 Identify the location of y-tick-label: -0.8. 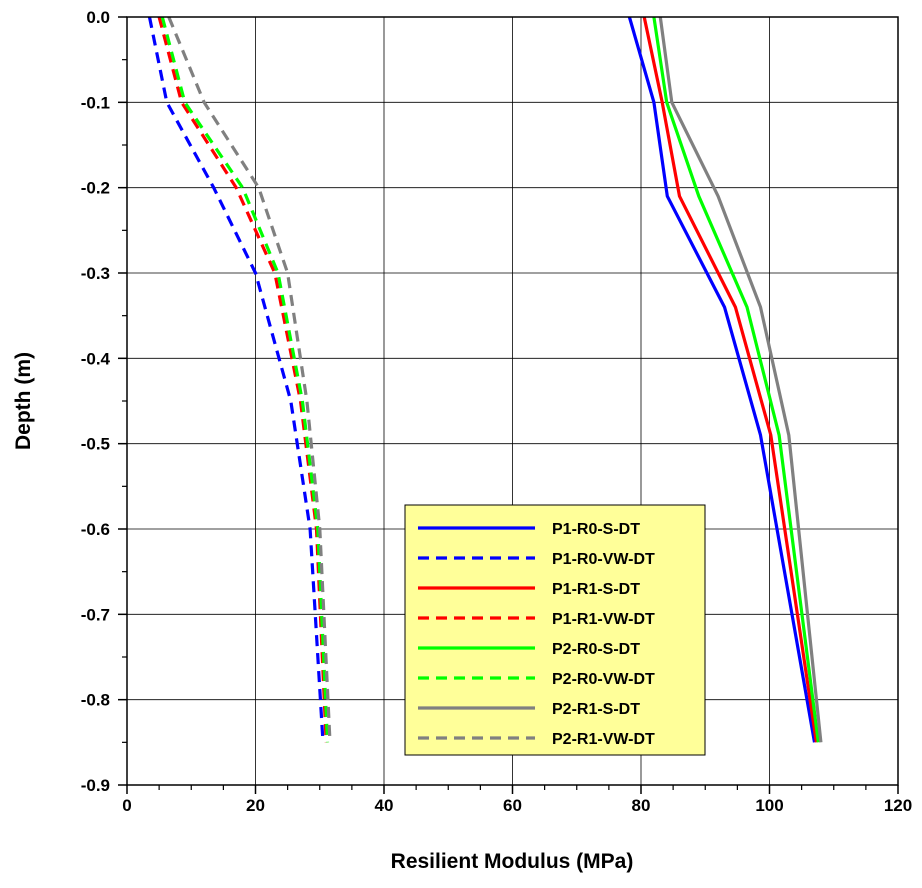
(95, 700).